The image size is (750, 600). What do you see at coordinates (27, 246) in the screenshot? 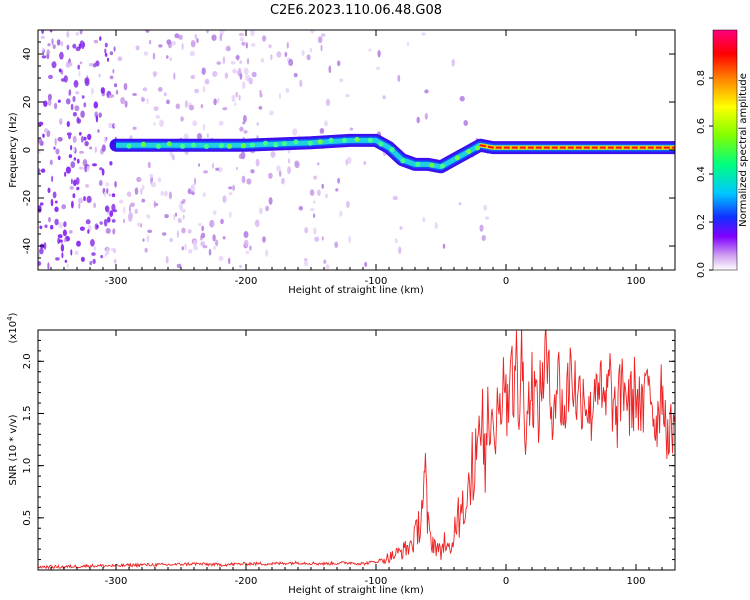
I see `y-tick-label: -40` at bounding box center [27, 246].